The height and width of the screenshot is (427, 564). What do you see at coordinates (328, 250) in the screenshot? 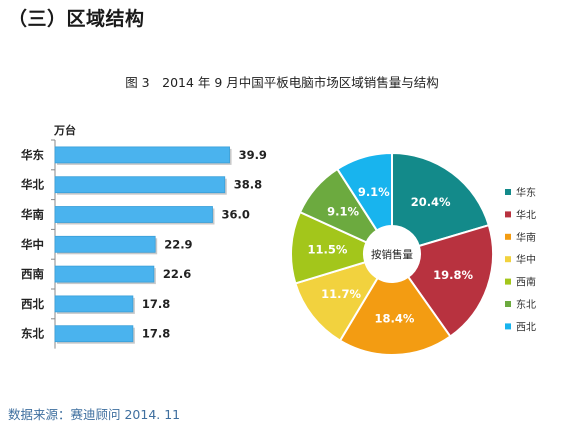
I see `pie-slice-label: 11.5%` at bounding box center [328, 250].